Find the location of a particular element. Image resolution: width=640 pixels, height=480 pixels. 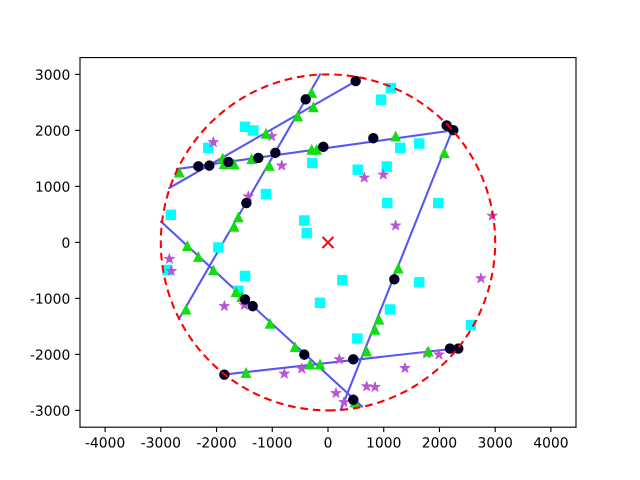

x-tick-label: 1000 is located at coordinates (384, 442).